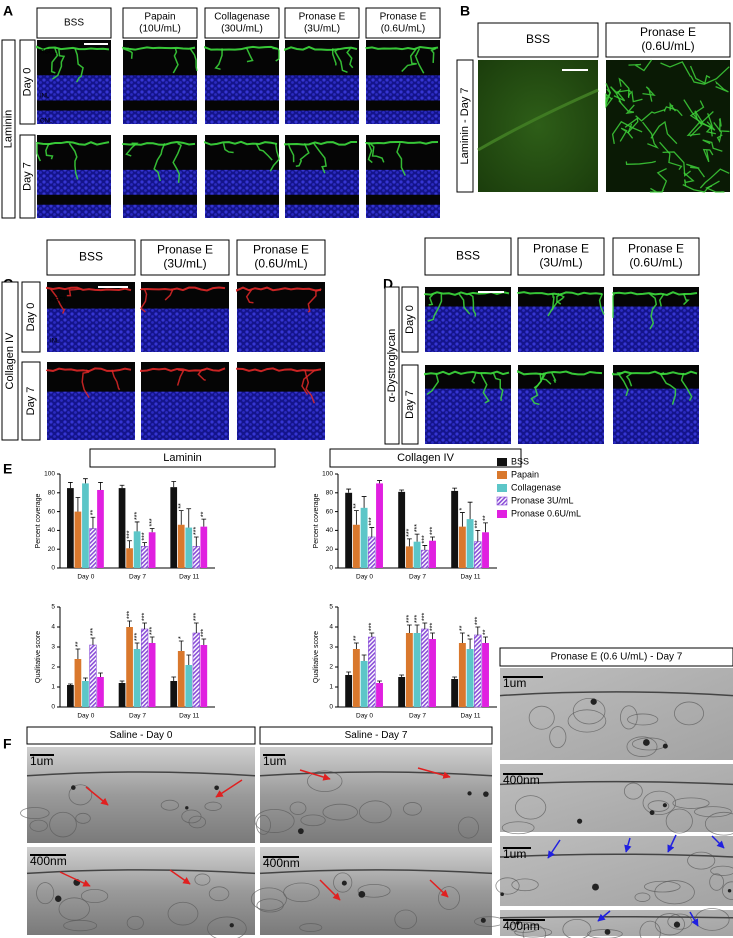 This screenshot has height=938, width=733. Describe the element at coordinates (31, 401) in the screenshot. I see `row-label: Day 7` at that location.